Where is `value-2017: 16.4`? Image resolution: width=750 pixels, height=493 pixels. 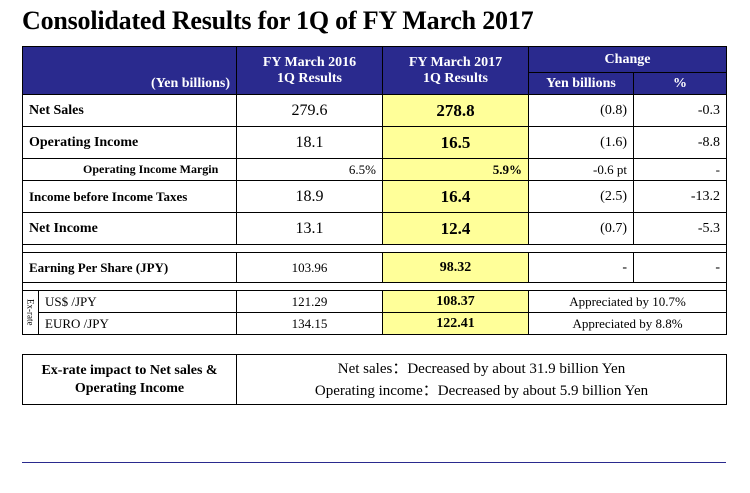
value-2017: 16.4 is located at coordinates (455, 196).